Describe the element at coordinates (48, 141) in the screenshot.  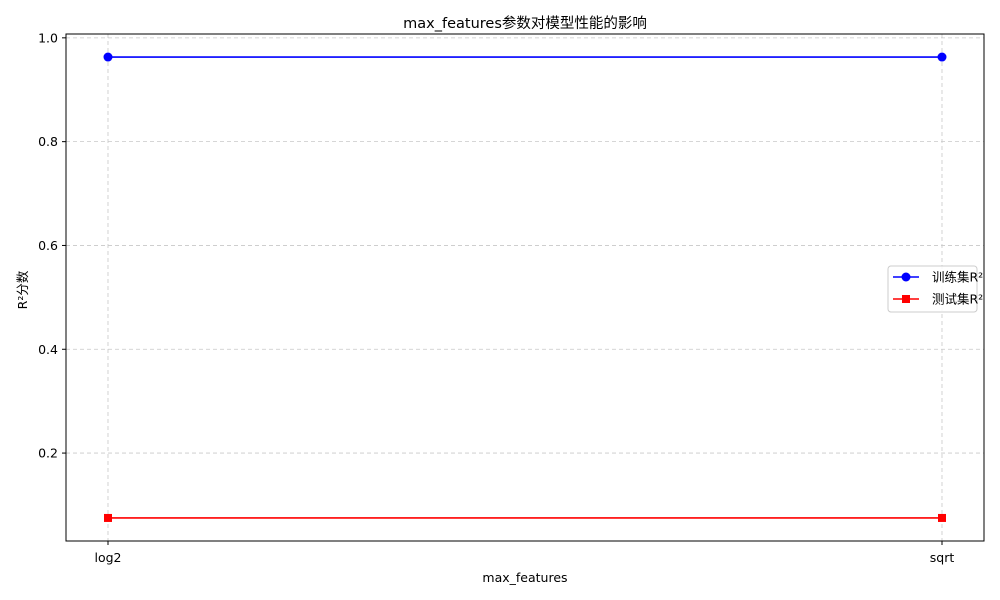
I see `y-tick-label: 0.8` at that location.